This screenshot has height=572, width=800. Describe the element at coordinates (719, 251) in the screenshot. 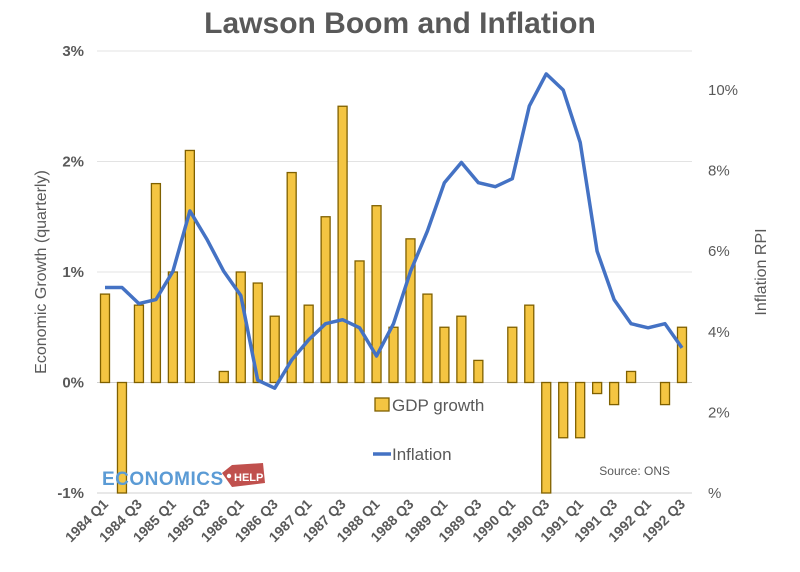

I see `right-tick-label: 6%` at that location.